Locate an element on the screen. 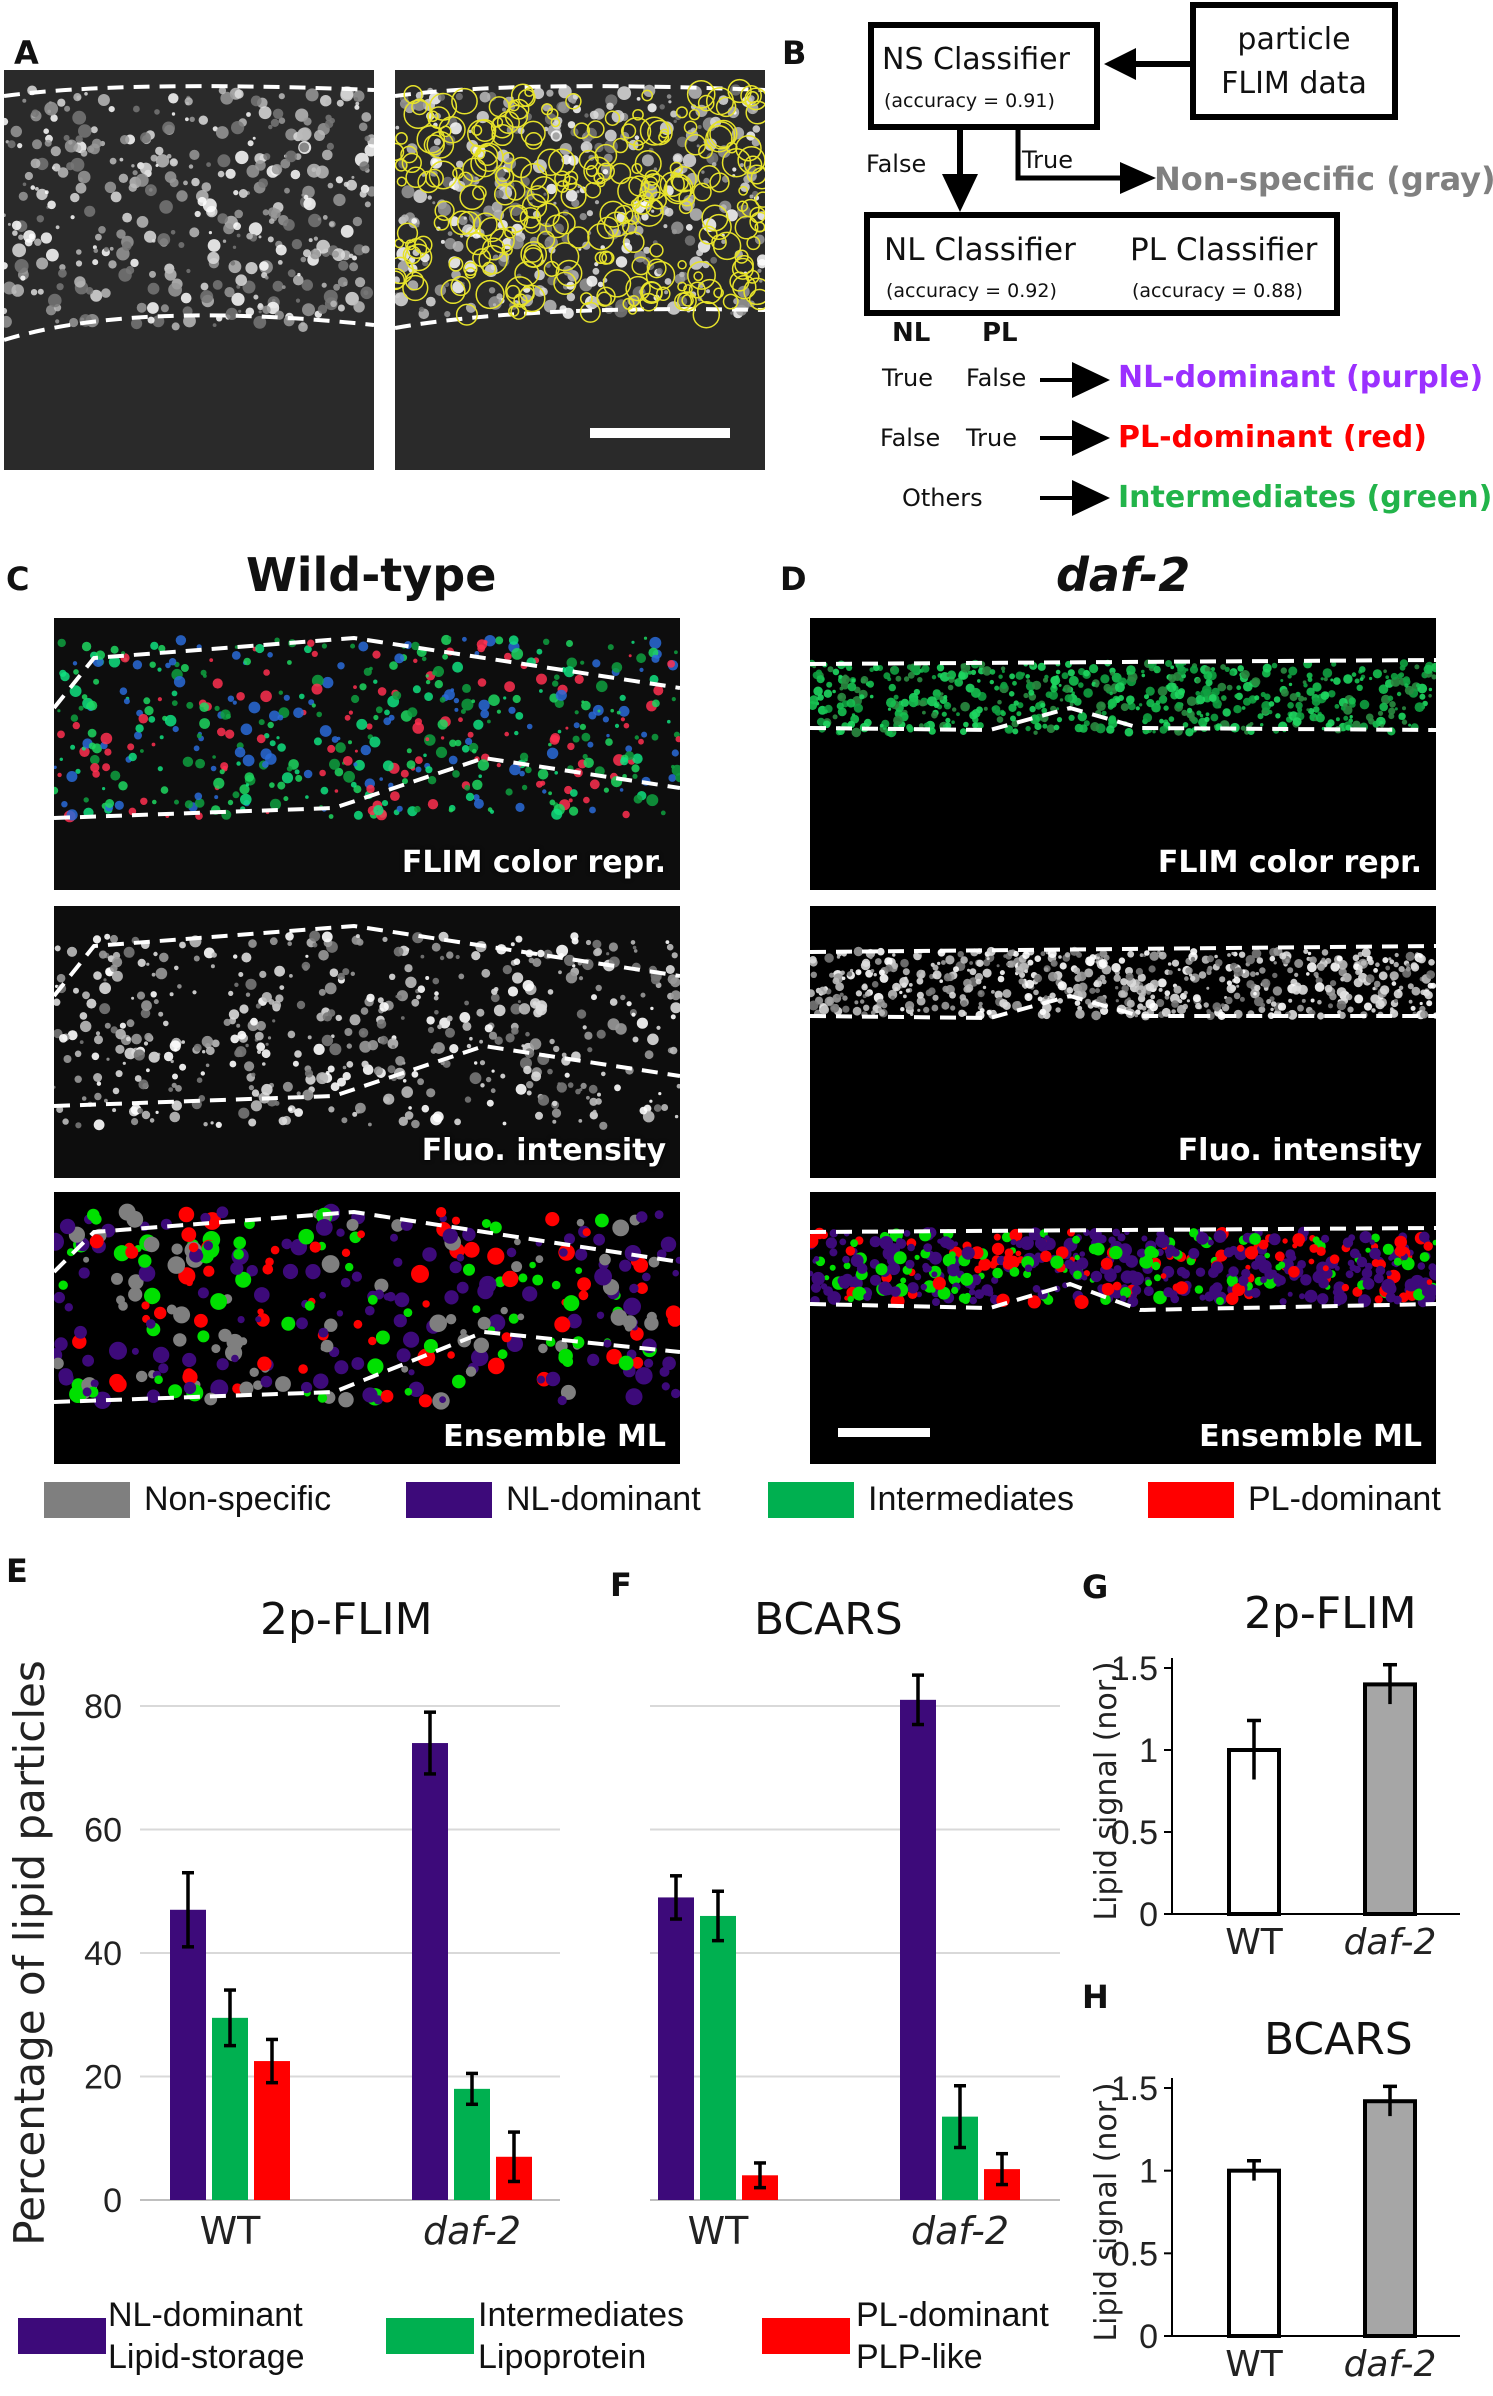 The height and width of the screenshot is (2396, 1493). legend-nl-dominant: NL-dominant is located at coordinates (553, 1499).